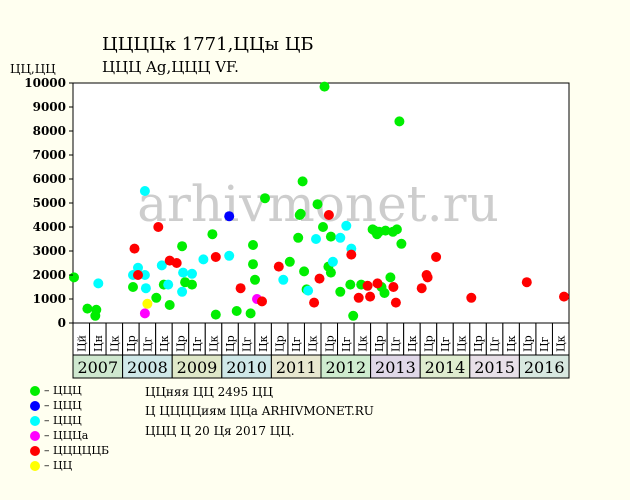  I want to click on year-label: 2013, so click(395, 367).